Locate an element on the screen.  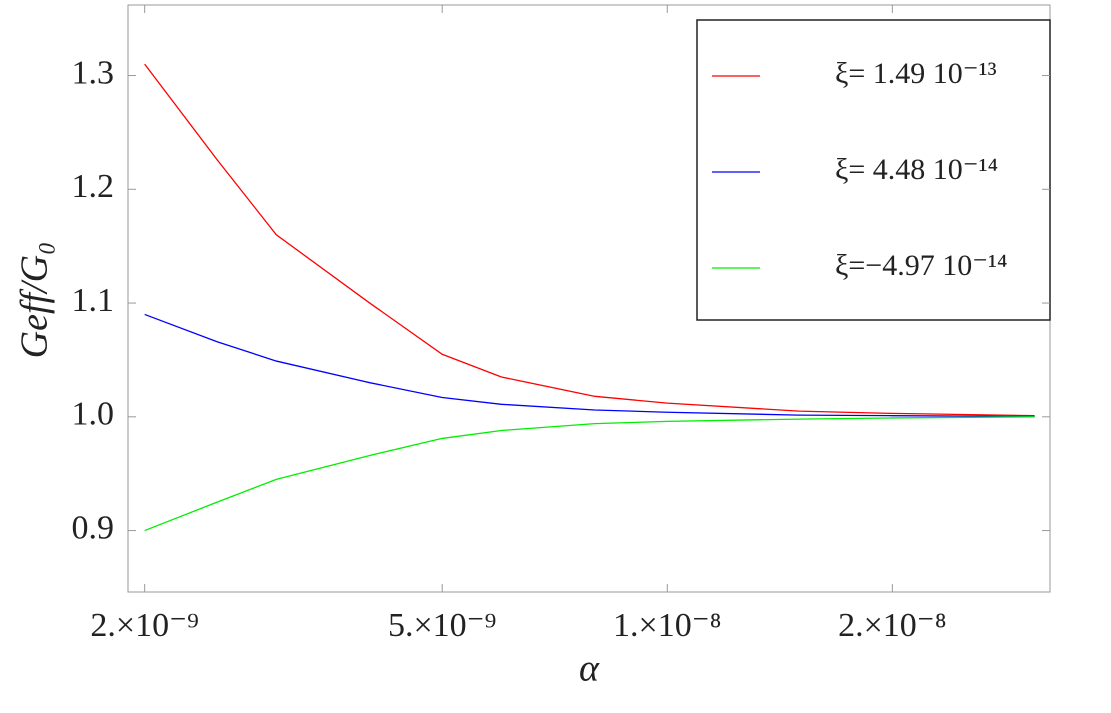
y-tick-label: 1.0 is located at coordinates (93, 414).